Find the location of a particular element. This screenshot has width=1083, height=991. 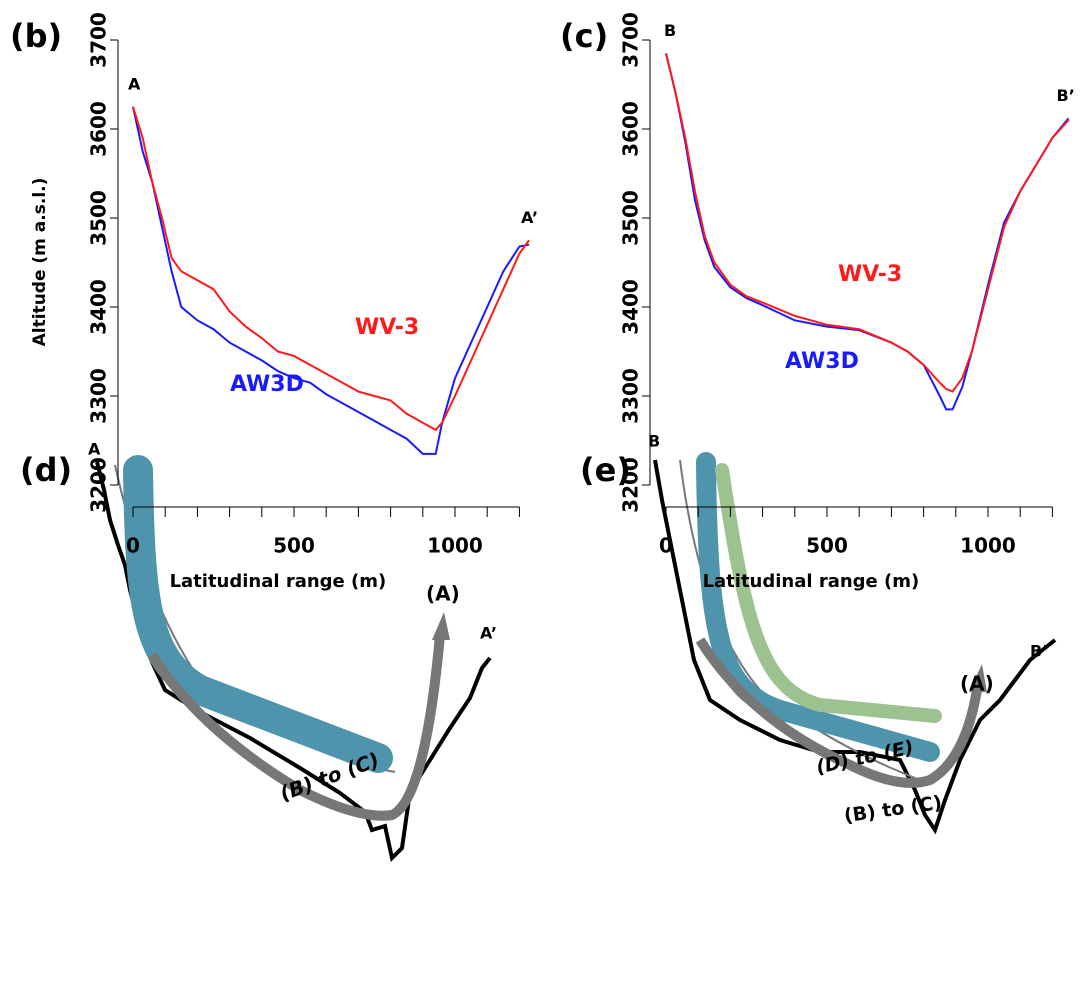

panel-label: (b) is located at coordinates (36, 36).